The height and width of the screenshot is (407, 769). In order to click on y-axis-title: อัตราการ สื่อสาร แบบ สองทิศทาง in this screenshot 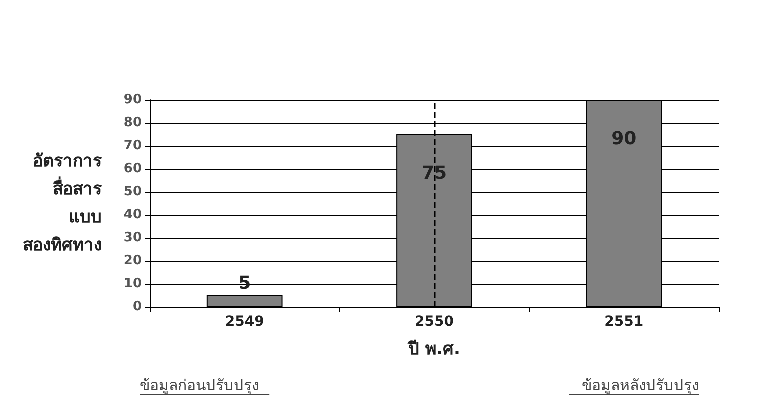, I will do `click(63, 204)`.